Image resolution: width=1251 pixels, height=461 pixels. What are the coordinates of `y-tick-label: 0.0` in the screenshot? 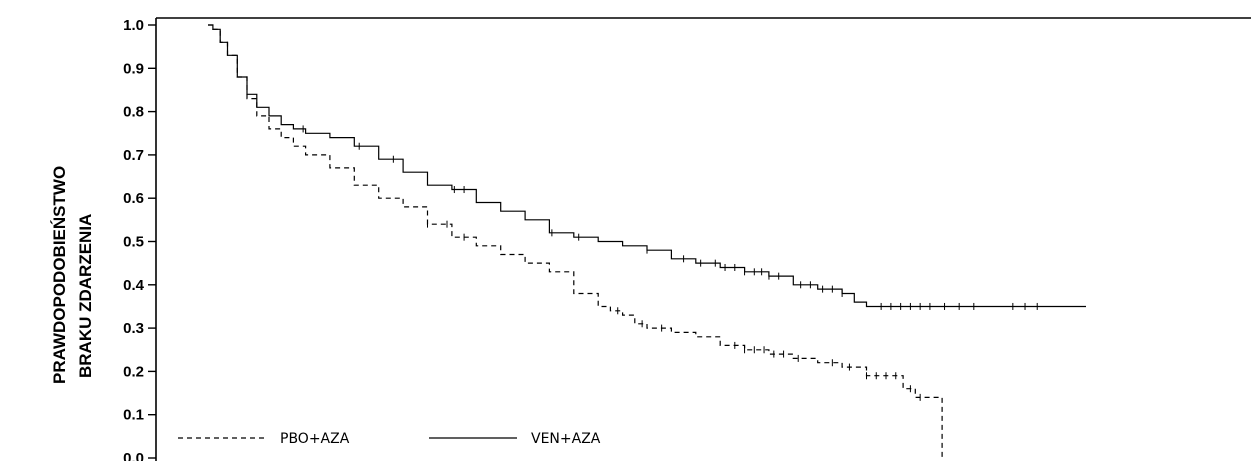 It's located at (133, 455).